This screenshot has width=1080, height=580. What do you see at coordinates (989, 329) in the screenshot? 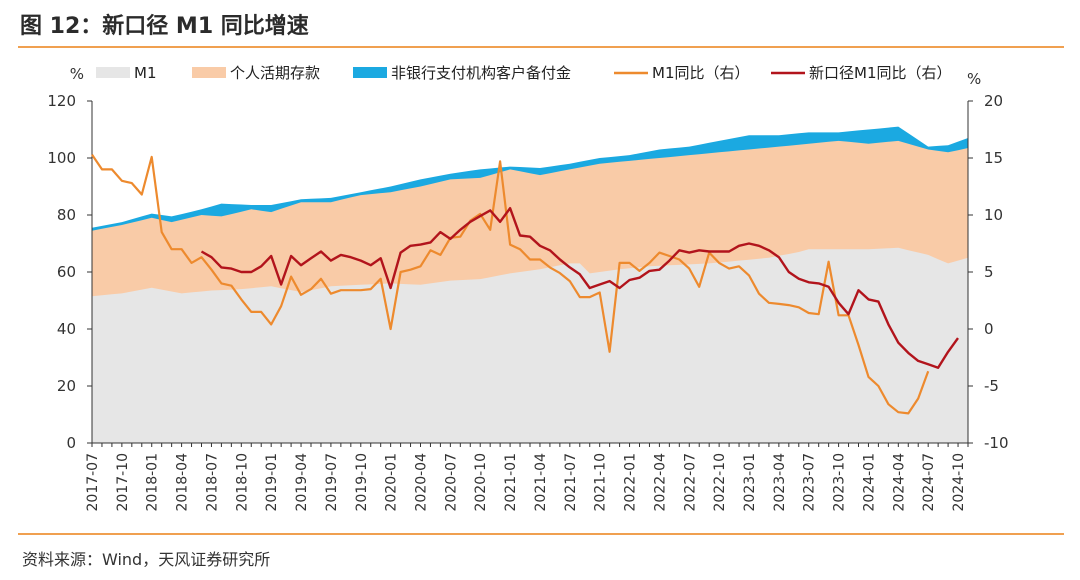
I see `y-right-tick-label: 0` at bounding box center [989, 329].